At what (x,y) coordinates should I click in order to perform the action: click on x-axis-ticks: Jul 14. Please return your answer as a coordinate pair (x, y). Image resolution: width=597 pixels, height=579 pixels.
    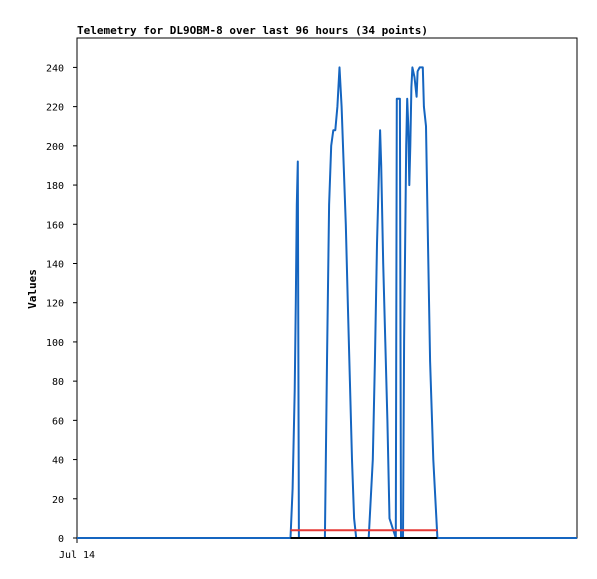
    Looking at the image, I should click on (77, 549).